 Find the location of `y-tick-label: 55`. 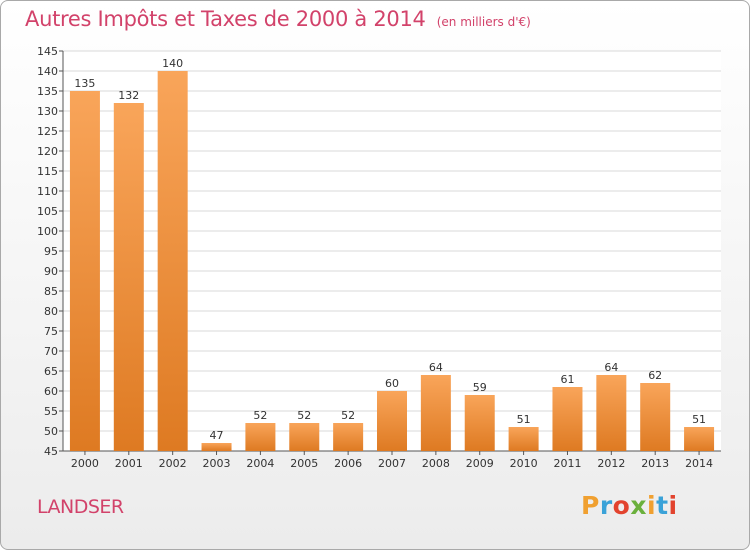

y-tick-label: 55 is located at coordinates (51, 411).